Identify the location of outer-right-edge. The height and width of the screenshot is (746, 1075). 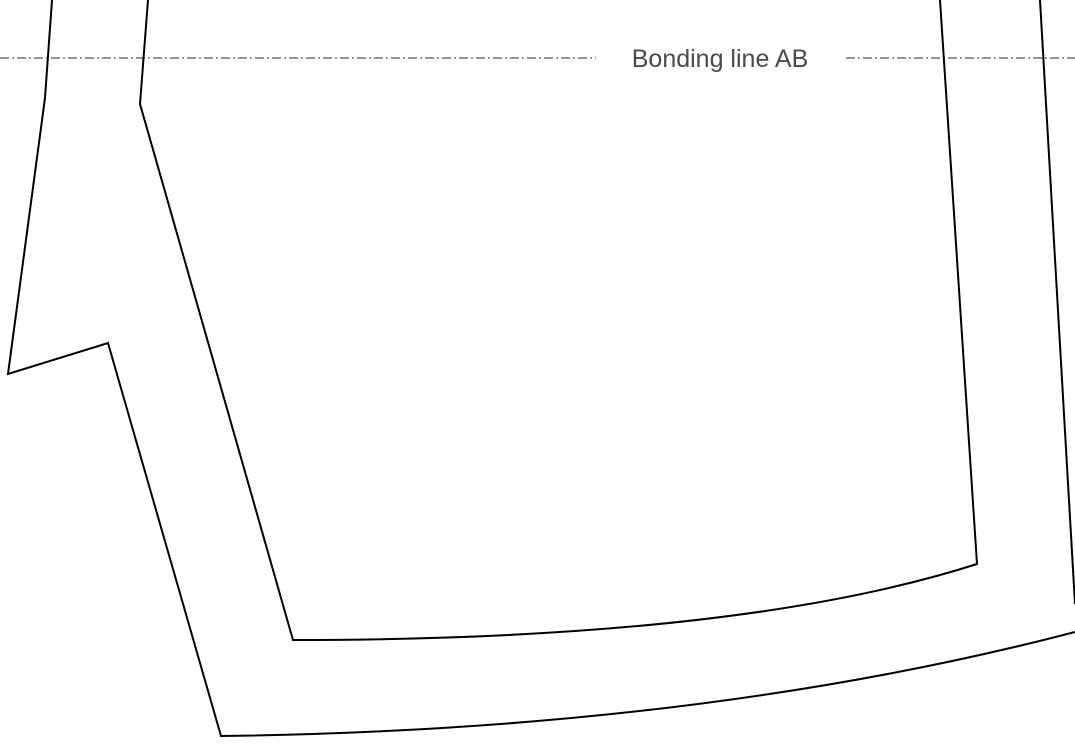
(1057, 302).